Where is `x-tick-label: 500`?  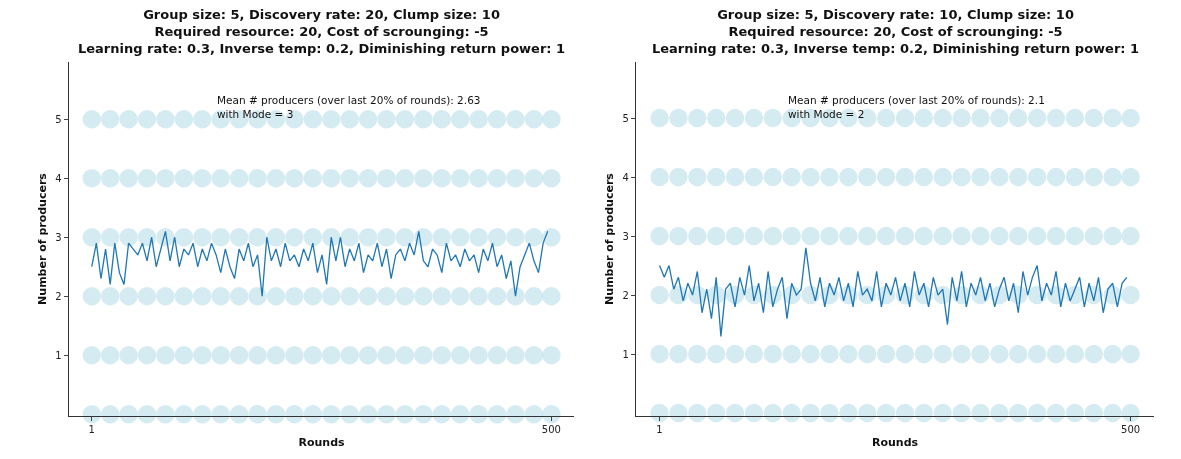 x-tick-label: 500 is located at coordinates (551, 429).